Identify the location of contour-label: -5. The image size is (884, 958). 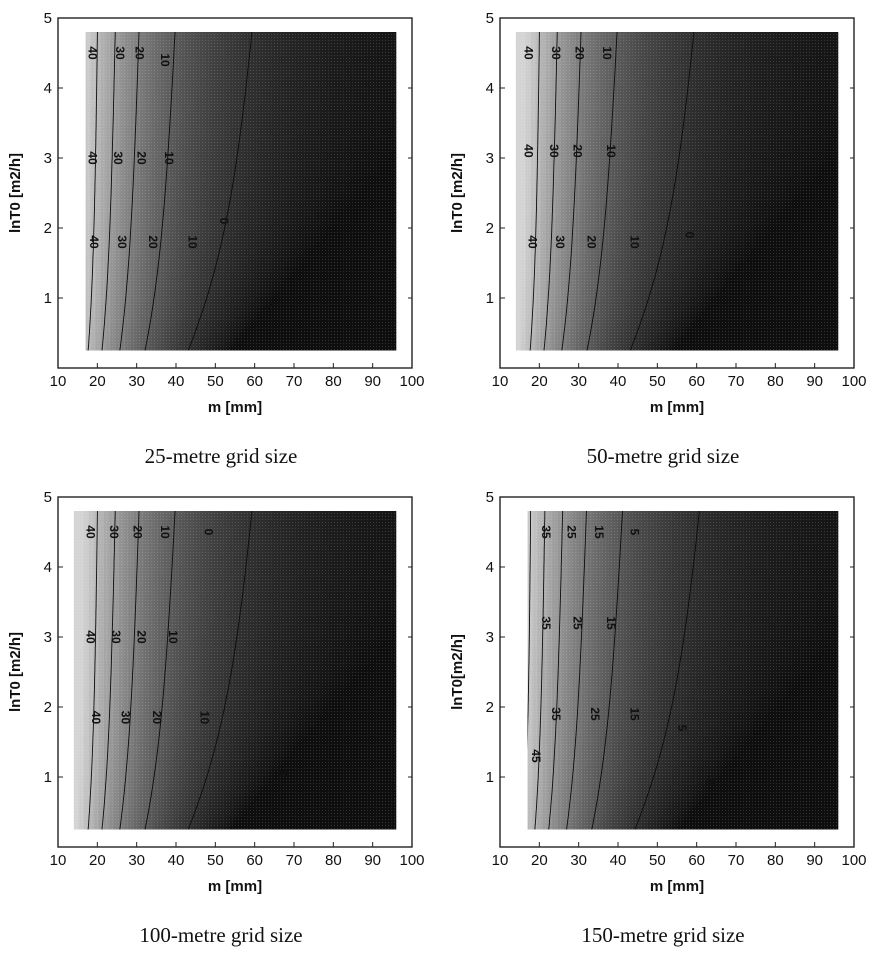
(709, 780).